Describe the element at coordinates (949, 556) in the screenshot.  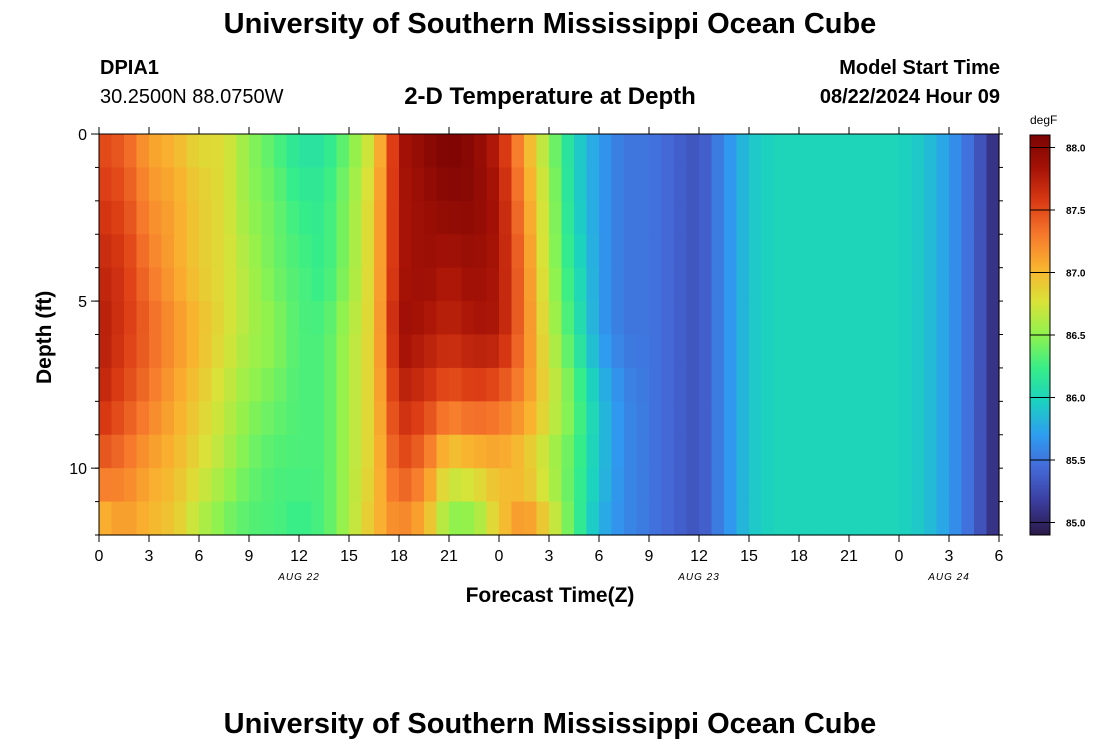
I see `x-tick-label: 3` at that location.